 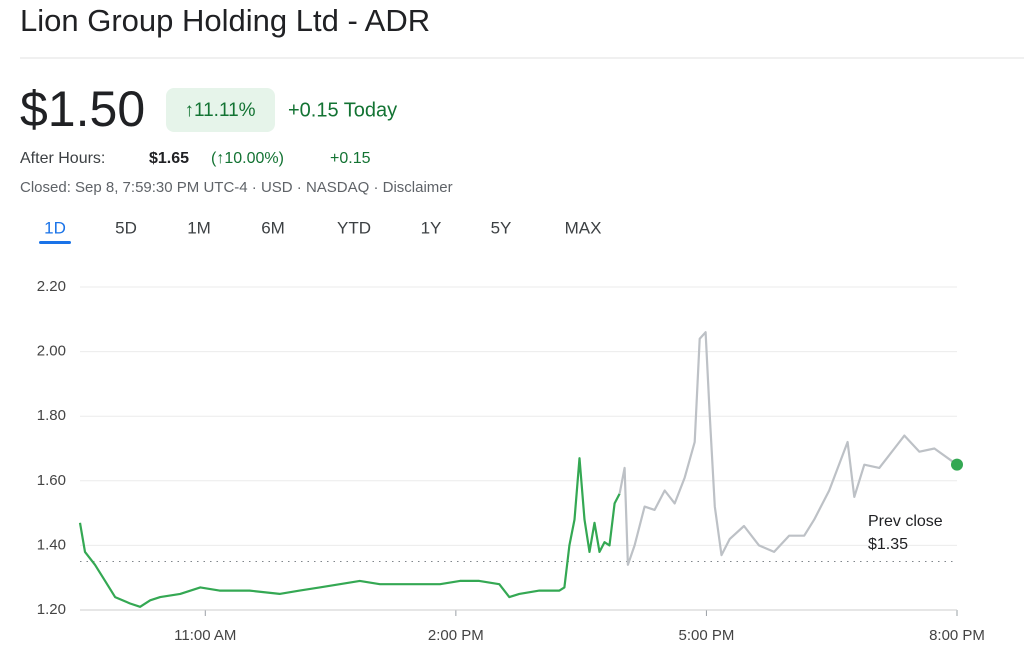 I want to click on prev-close-label: Prev close, so click(x=905, y=521).